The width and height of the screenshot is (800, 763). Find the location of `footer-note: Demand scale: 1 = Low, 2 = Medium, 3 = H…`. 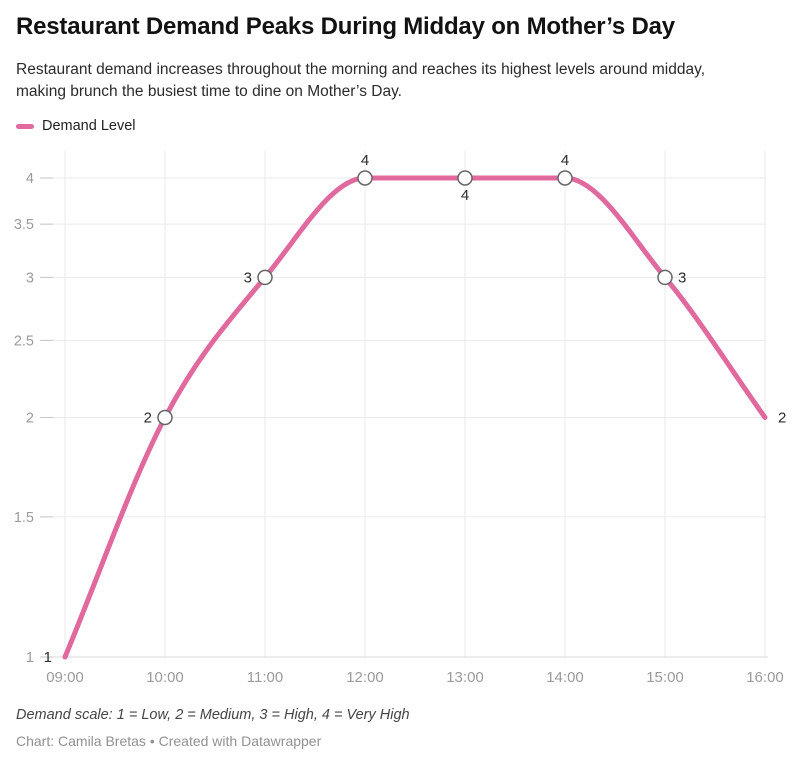

footer-note: Demand scale: 1 = Low, 2 = Medium, 3 = H… is located at coordinates (213, 715).